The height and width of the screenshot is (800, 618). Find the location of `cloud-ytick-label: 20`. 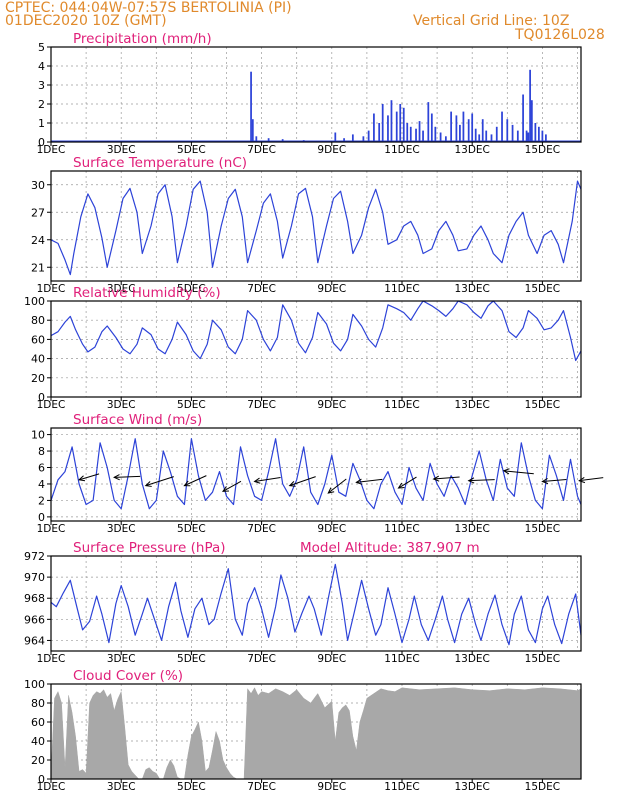

cloud-ytick-label: 20 is located at coordinates (38, 760).